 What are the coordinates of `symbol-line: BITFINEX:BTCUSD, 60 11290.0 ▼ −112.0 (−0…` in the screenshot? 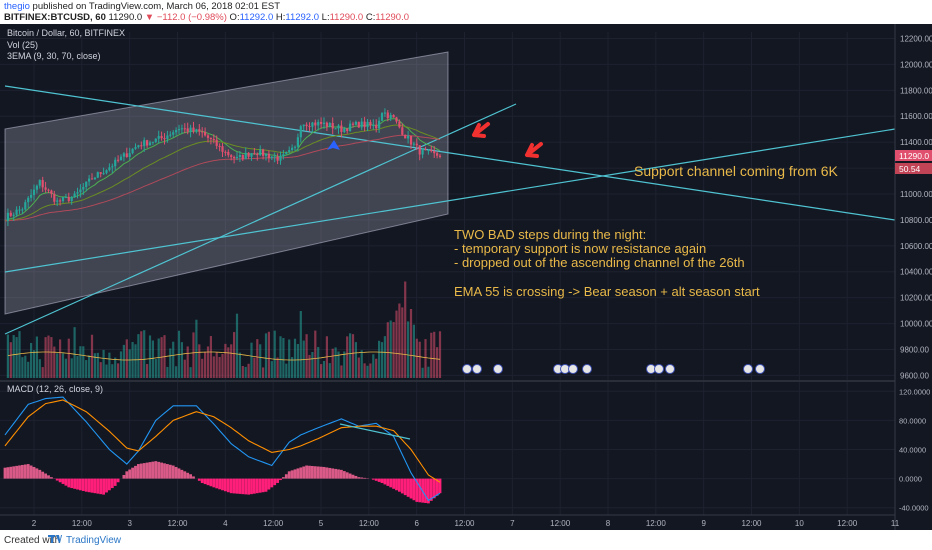 It's located at (206, 17).